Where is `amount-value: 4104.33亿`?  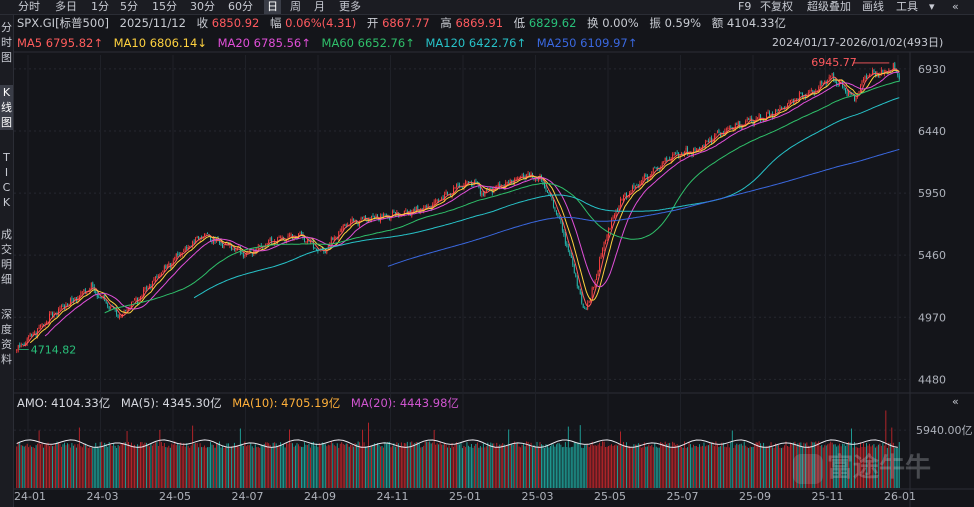
amount-value: 4104.33亿 is located at coordinates (756, 23).